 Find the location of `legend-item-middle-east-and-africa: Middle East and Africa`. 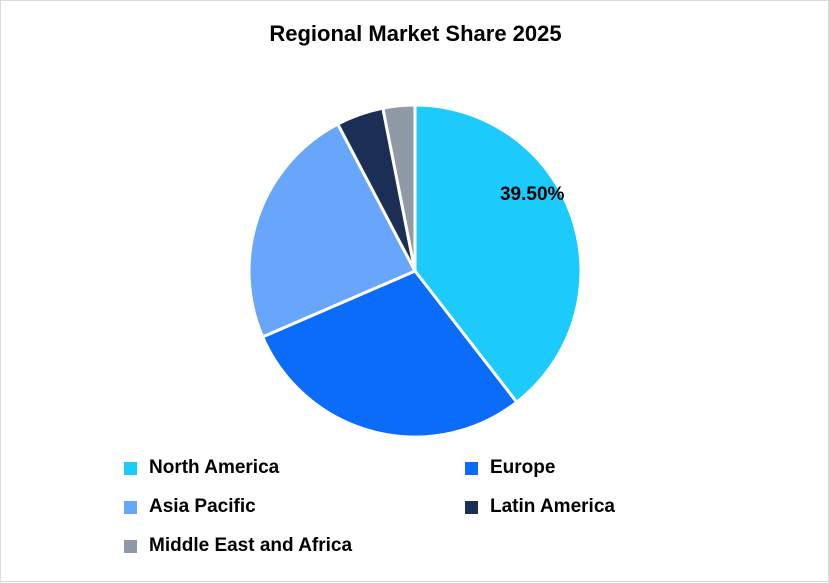

legend-item-middle-east-and-africa: Middle East and Africa is located at coordinates (238, 546).